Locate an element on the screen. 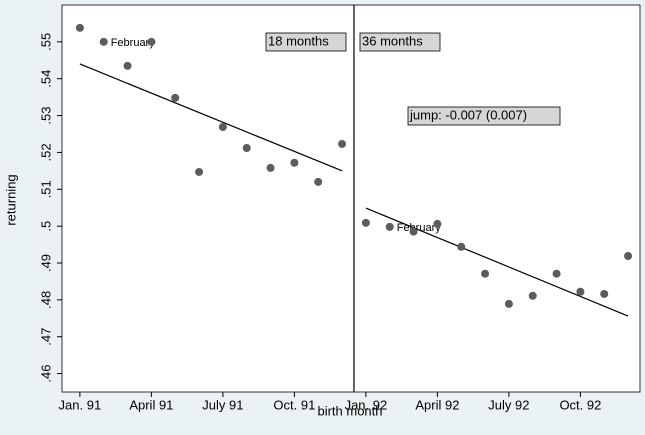 This screenshot has width=645, height=435. x-tick-label: April 91 is located at coordinates (151, 404).